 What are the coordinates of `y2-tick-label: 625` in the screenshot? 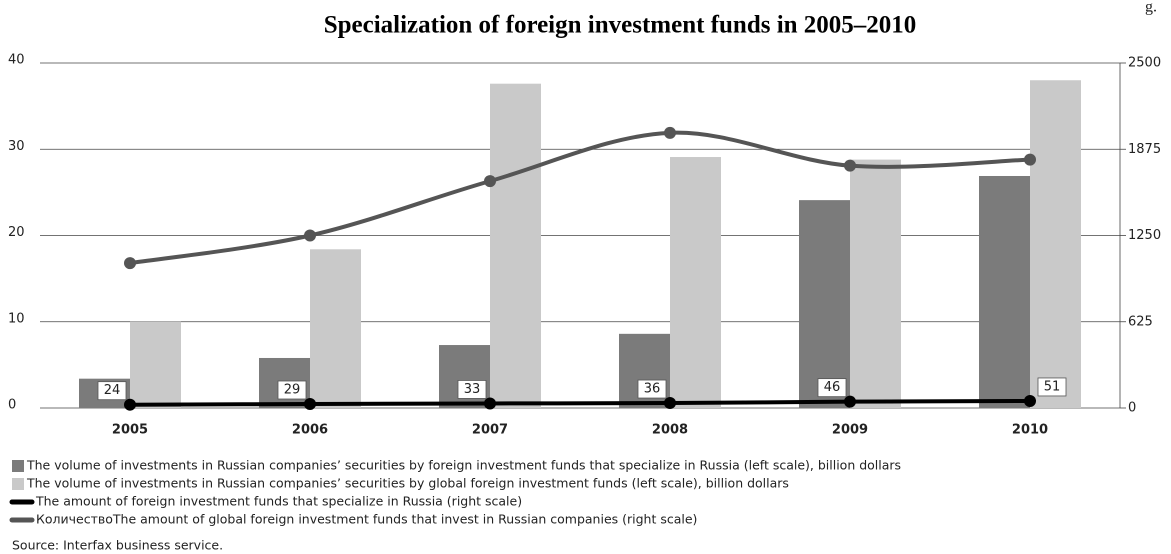 It's located at (1140, 321).